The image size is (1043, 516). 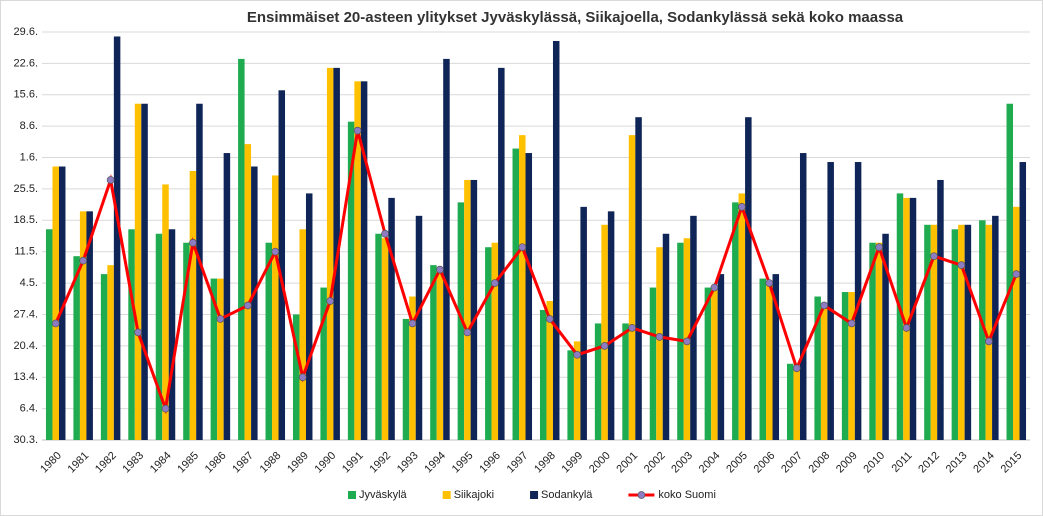 I want to click on y-tick-label: 20.4., so click(x=26, y=346).